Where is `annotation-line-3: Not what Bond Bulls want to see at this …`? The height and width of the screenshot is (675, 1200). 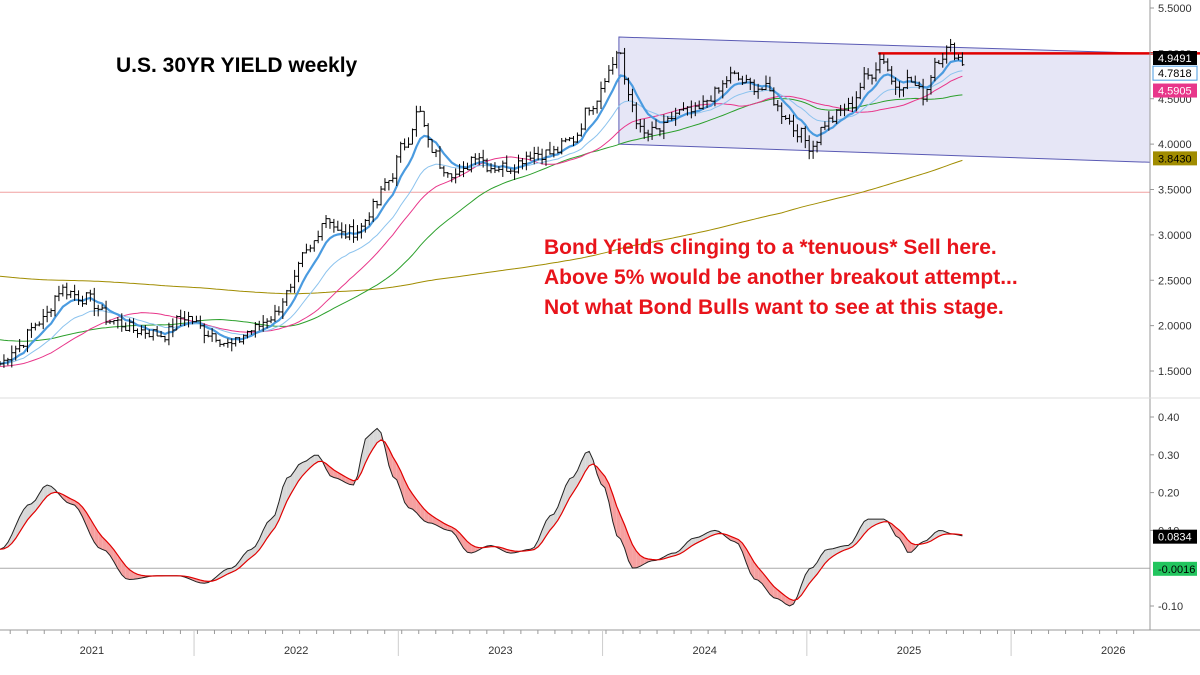
annotation-line-3: Not what Bond Bulls want to see at this … is located at coordinates (774, 307).